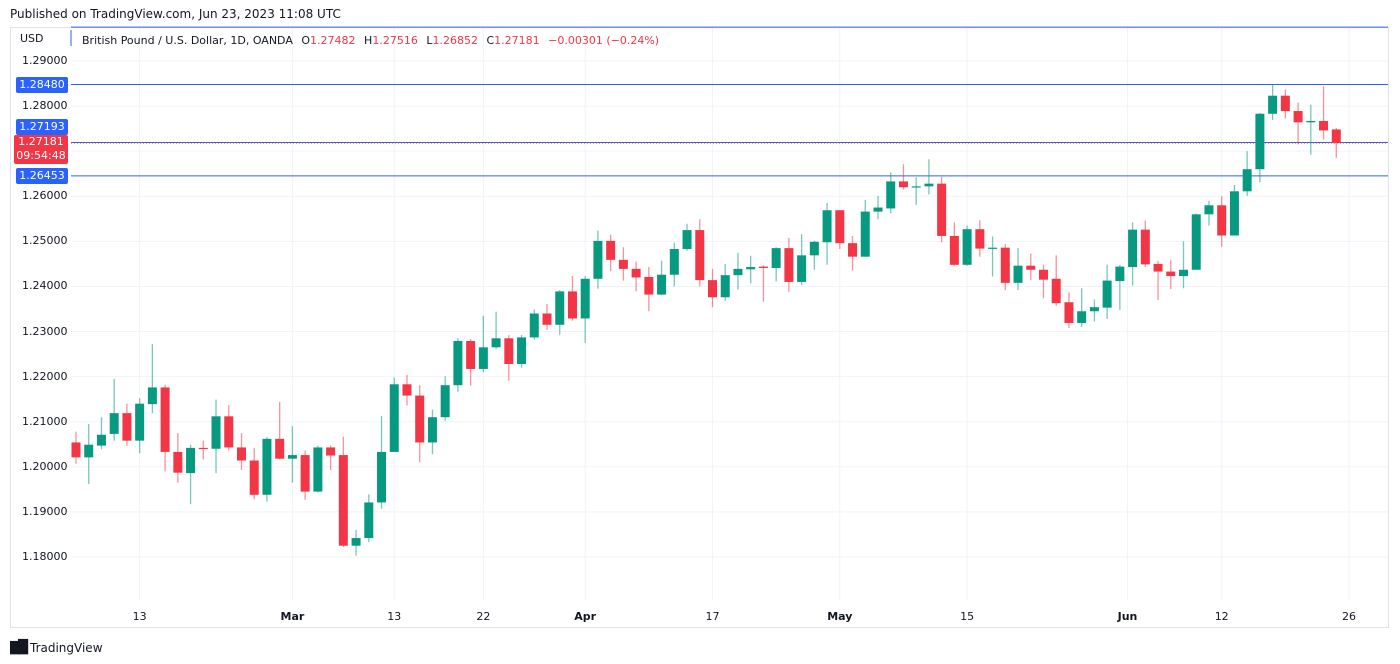  Describe the element at coordinates (455, 40) in the screenshot. I see `low-value: 1.26852` at that location.